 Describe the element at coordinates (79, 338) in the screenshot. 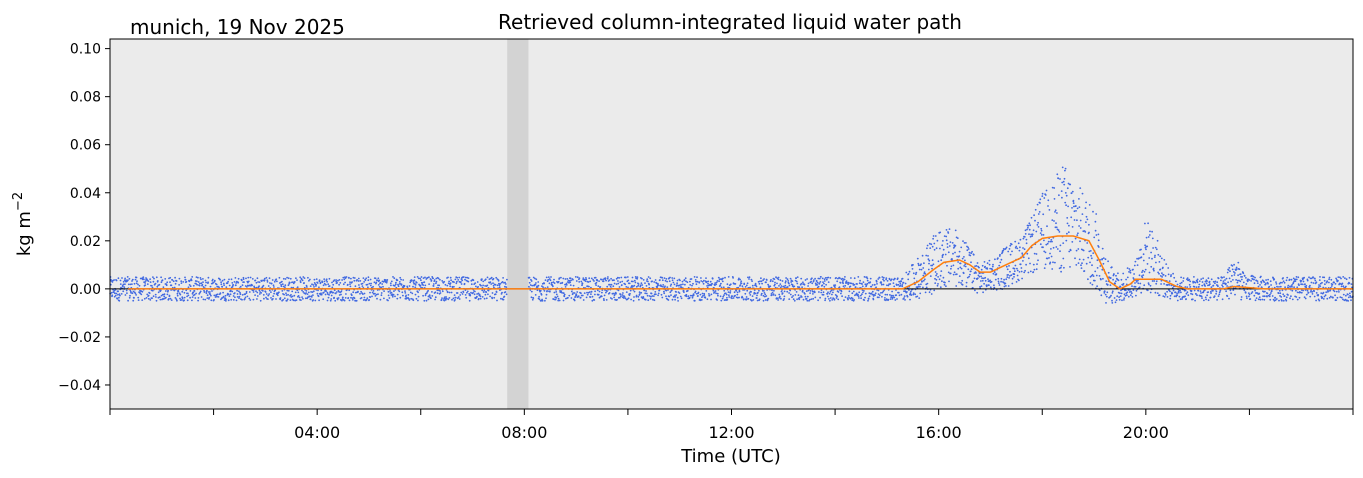

I see `y-tick-label: −0.02` at that location.